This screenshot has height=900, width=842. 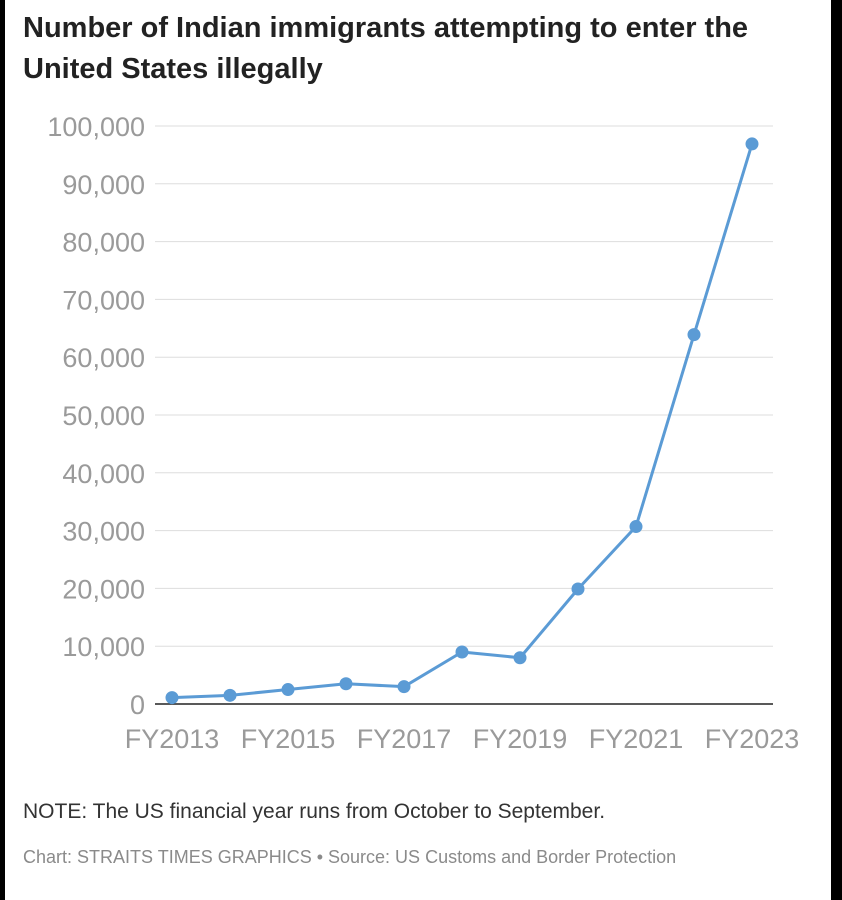 I want to click on x-axis-ticks: FY2013 FY2015 FY2017 FY2019 FY2021 FY2023, so click(x=462, y=739).